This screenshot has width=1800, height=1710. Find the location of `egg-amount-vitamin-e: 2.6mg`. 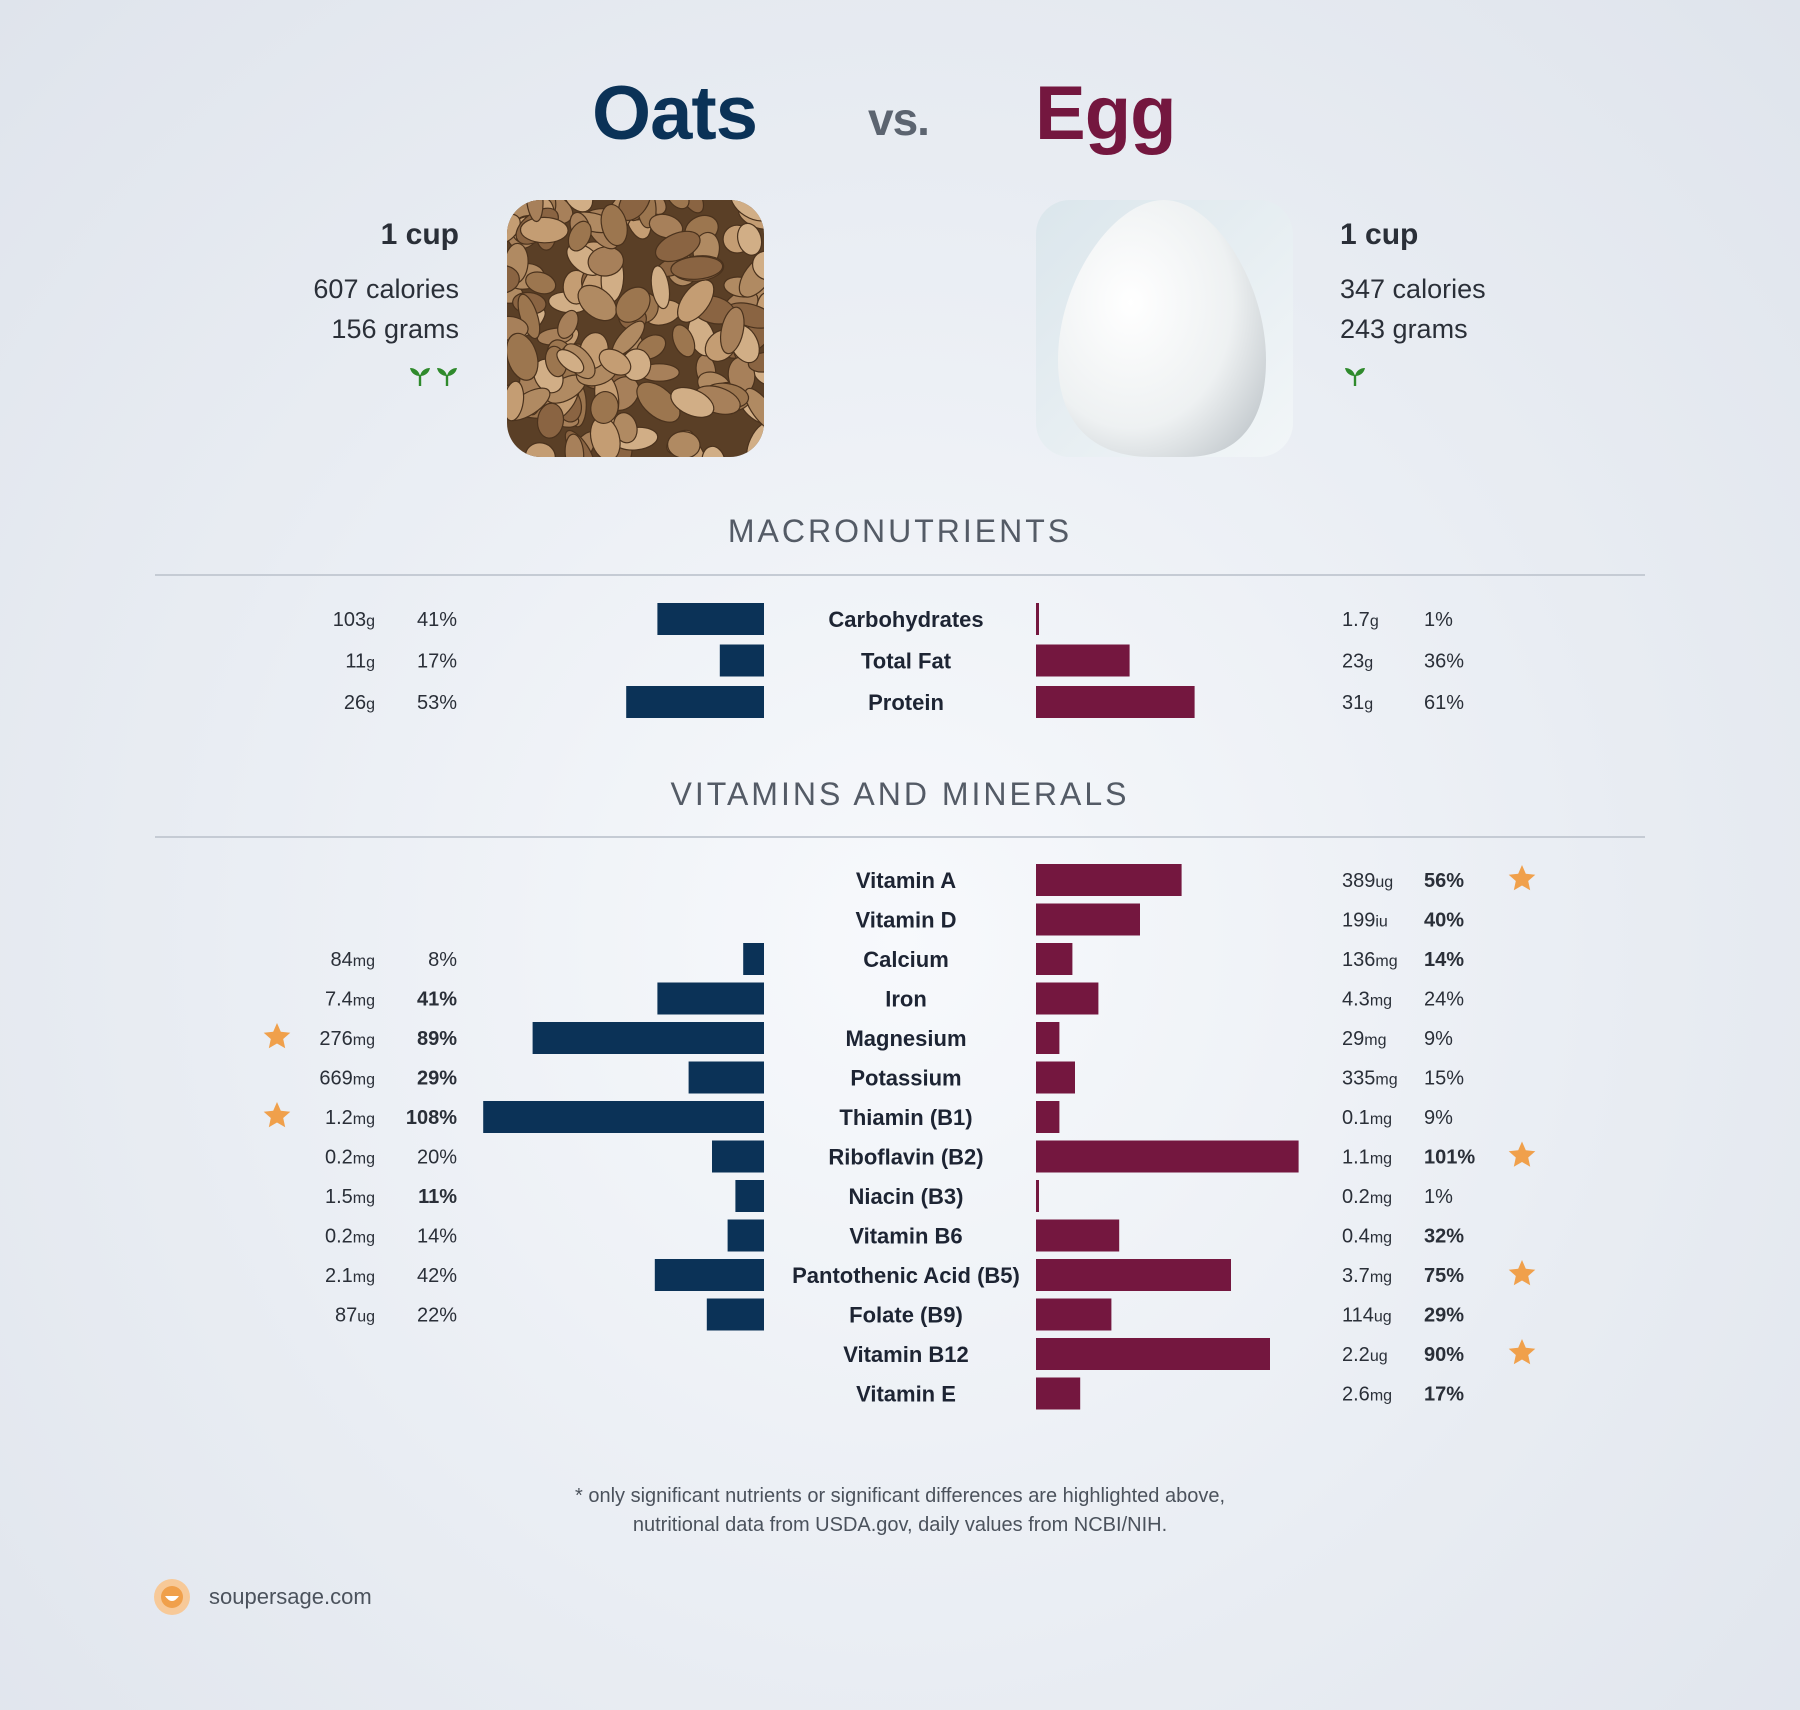

egg-amount-vitamin-e: 2.6mg is located at coordinates (1367, 1395).